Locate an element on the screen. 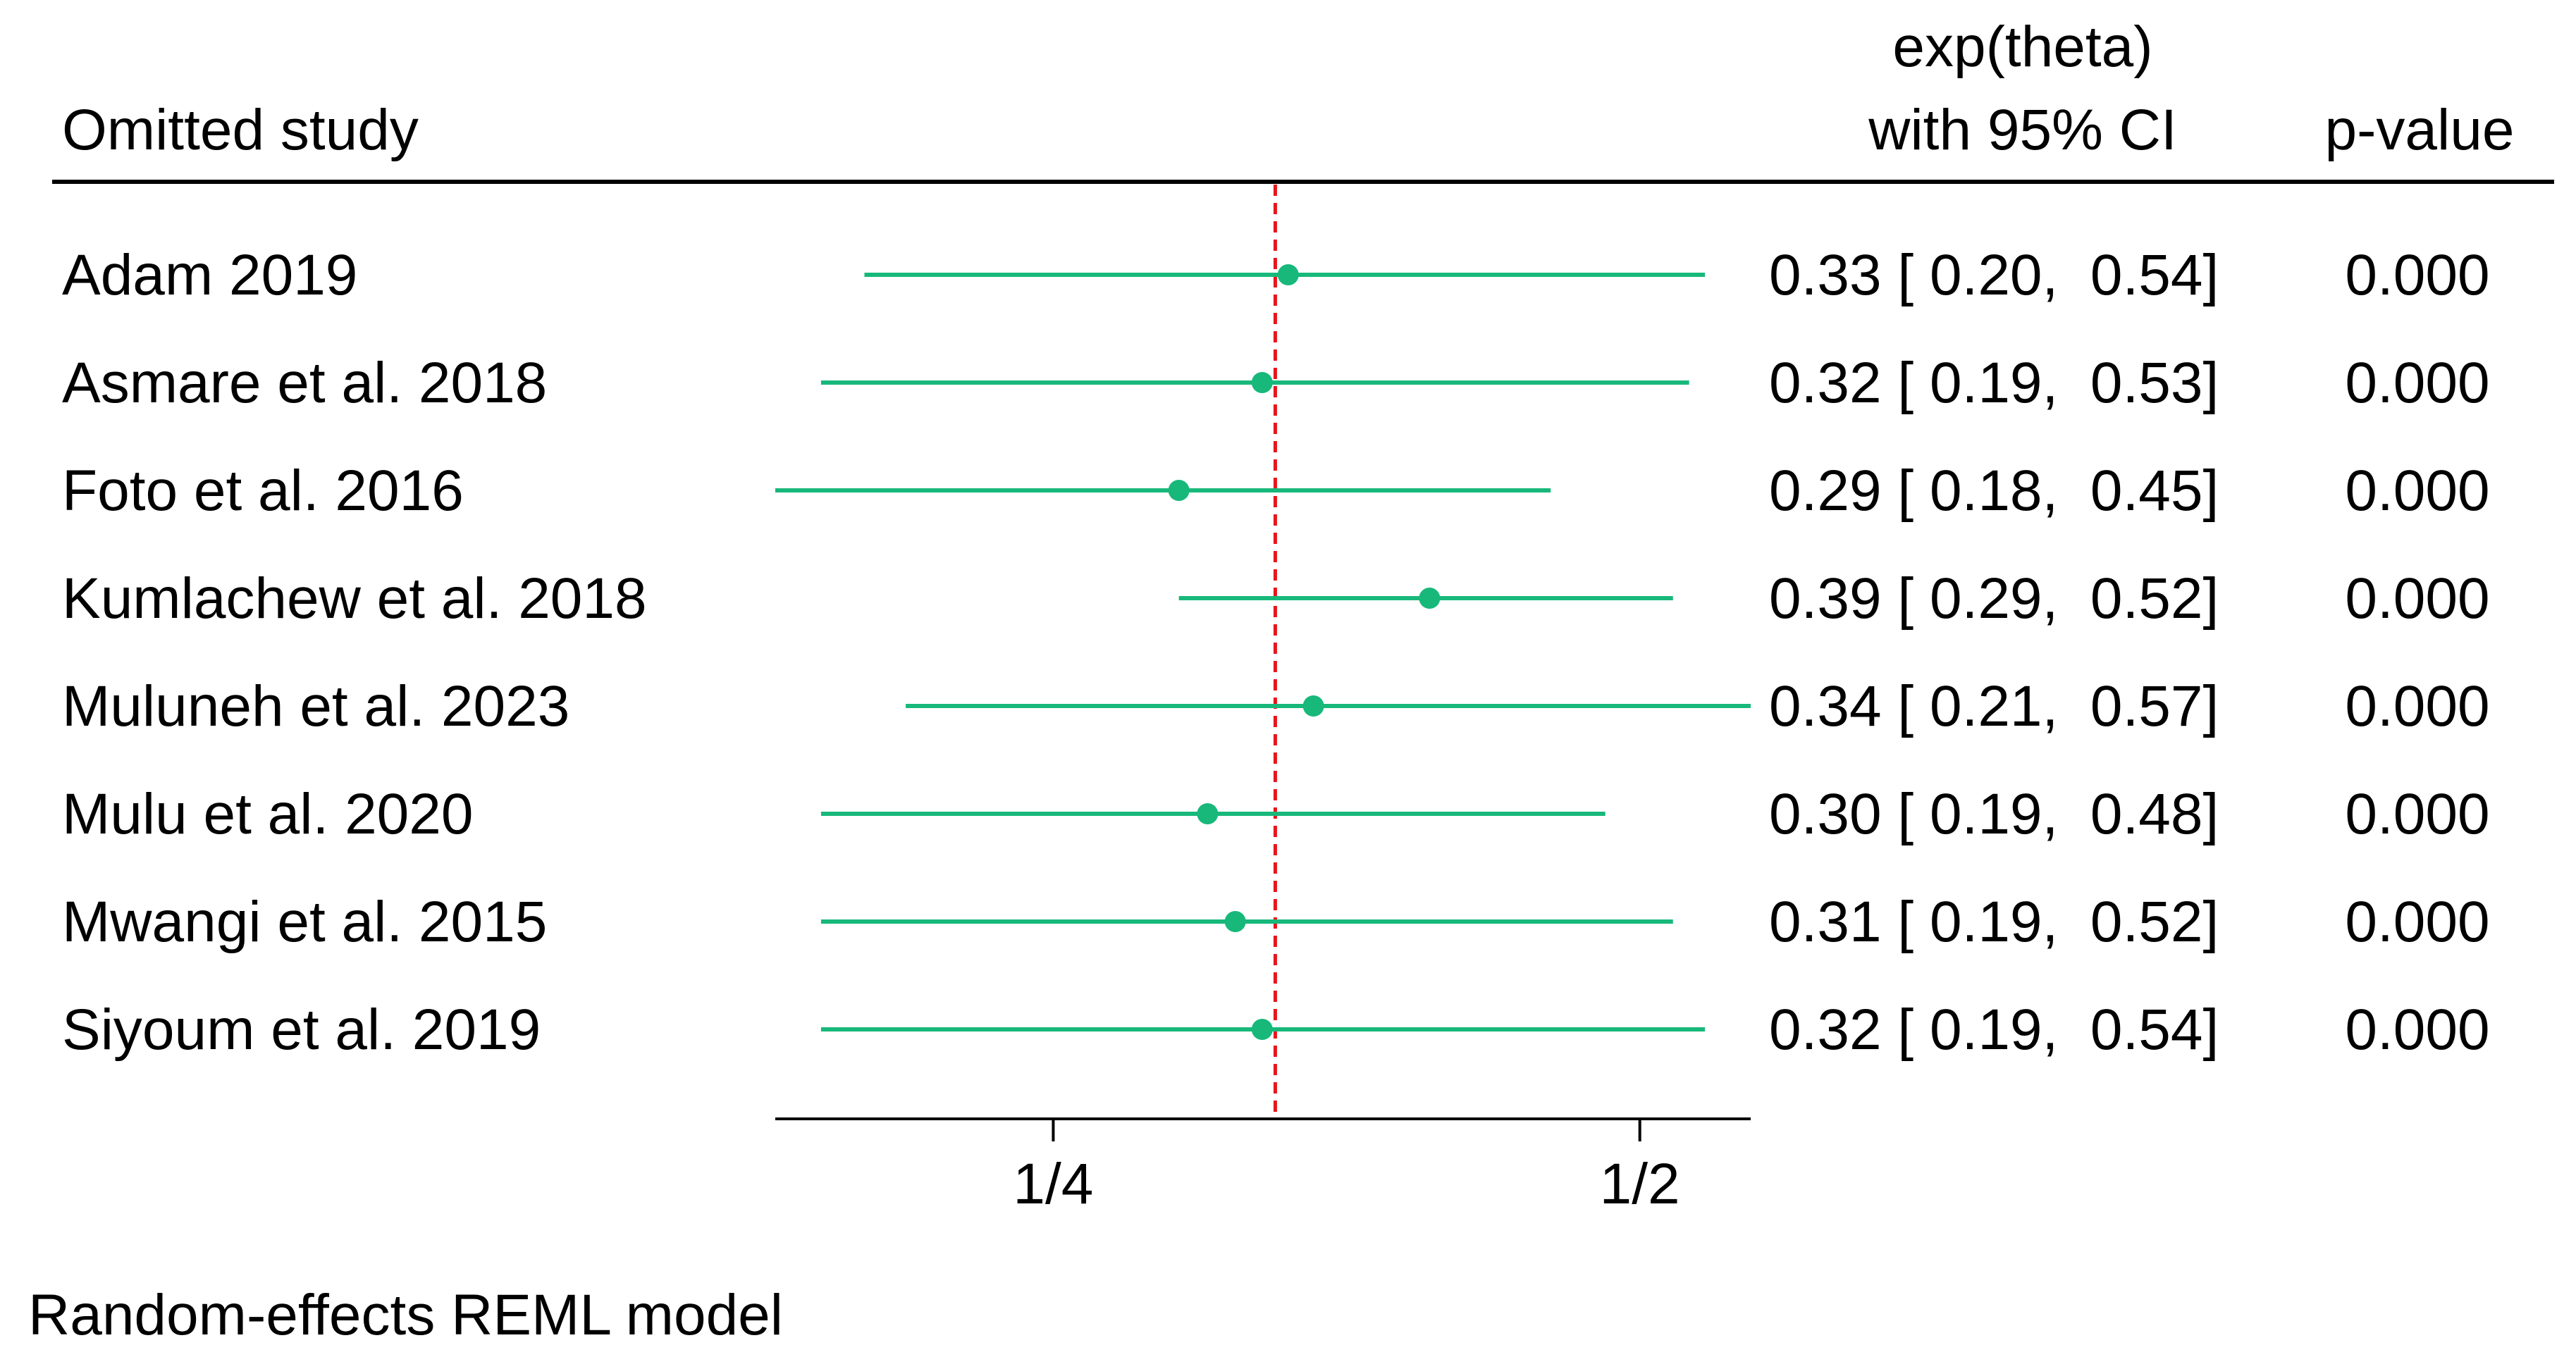  footnote: Random-effects REML model is located at coordinates (405, 1315).